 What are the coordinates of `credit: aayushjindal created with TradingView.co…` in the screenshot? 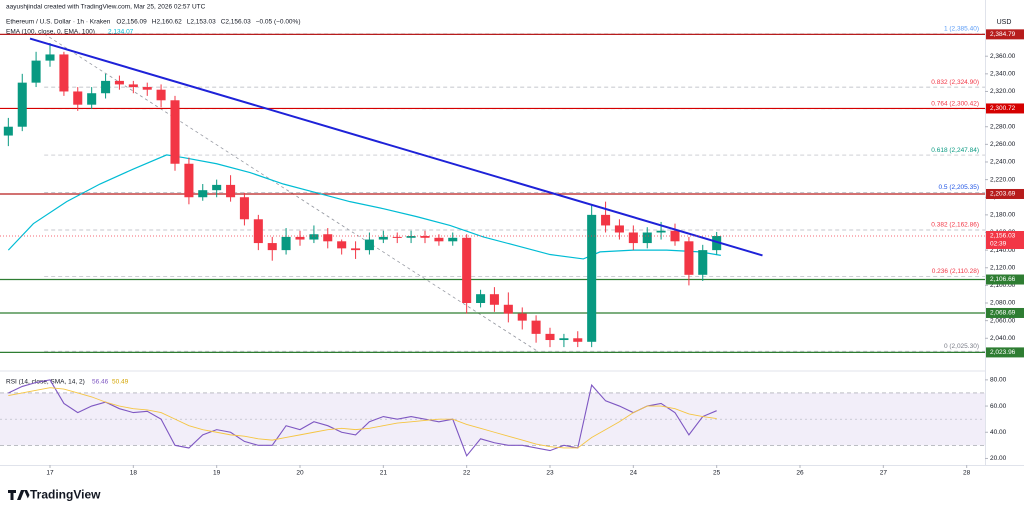 It's located at (106, 7).